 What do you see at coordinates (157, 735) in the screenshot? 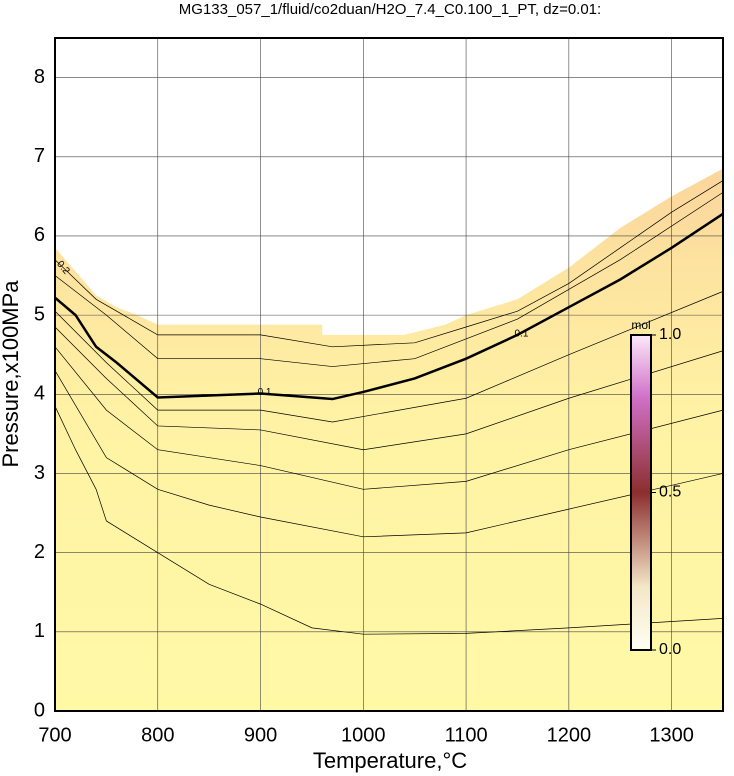
I see `x-tick-label: 800` at bounding box center [157, 735].